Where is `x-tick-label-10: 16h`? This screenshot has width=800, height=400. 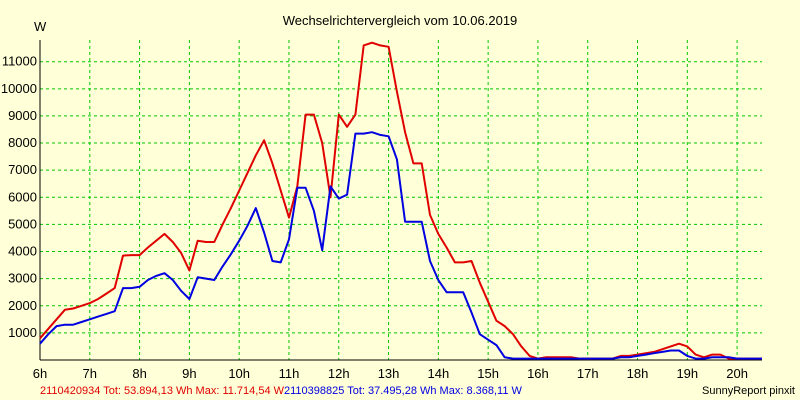
x-tick-label-10: 16h is located at coordinates (538, 373).